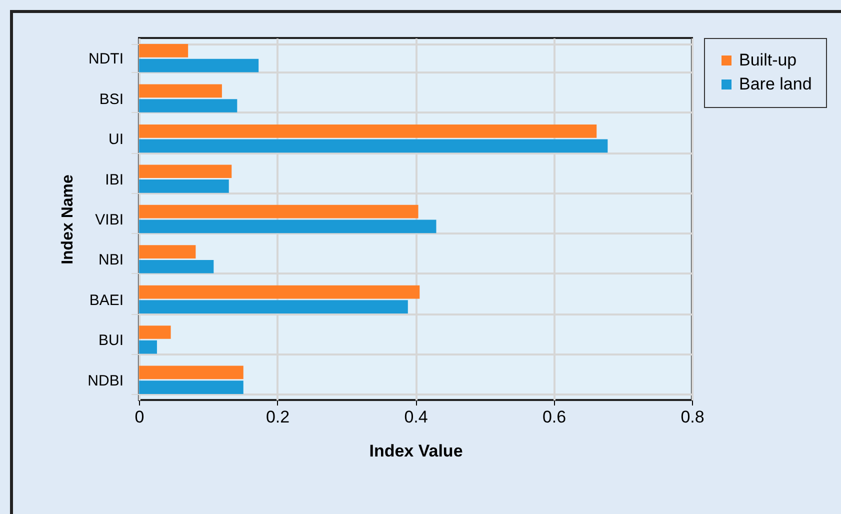  What do you see at coordinates (114, 179) in the screenshot?
I see `y-tick-label: IBI` at bounding box center [114, 179].